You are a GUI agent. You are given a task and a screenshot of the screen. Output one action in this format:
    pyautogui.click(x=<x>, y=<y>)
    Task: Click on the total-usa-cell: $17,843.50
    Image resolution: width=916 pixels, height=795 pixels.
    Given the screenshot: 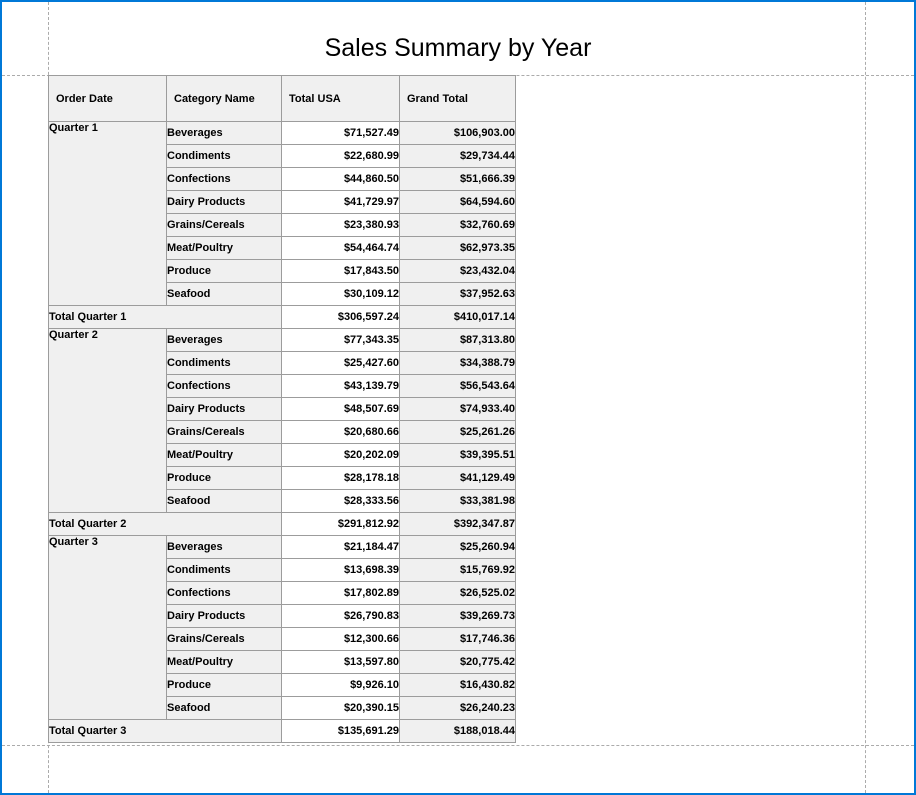 What is the action you would take?
    pyautogui.click(x=340, y=271)
    